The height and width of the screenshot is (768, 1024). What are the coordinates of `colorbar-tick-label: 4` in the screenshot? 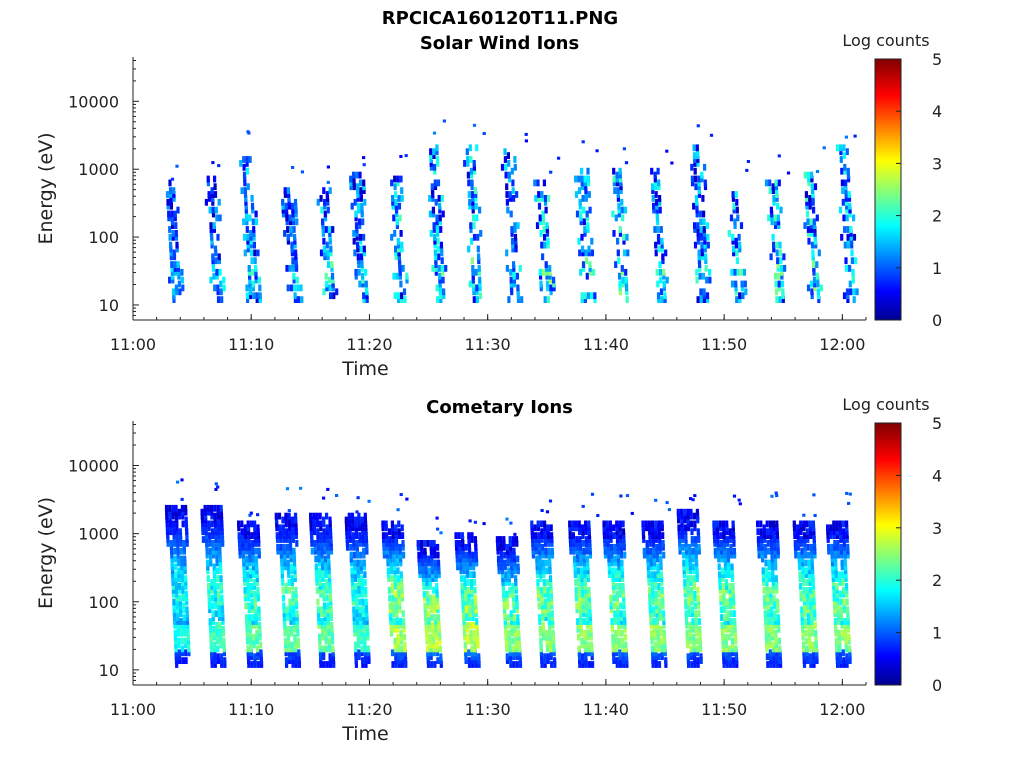 It's located at (937, 111).